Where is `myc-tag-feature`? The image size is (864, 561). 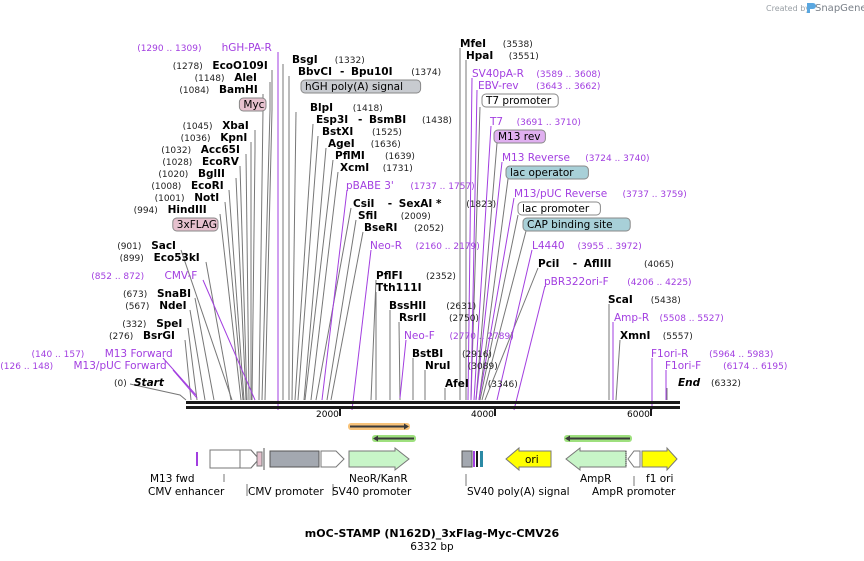
myc-tag-feature is located at coordinates (259, 459).